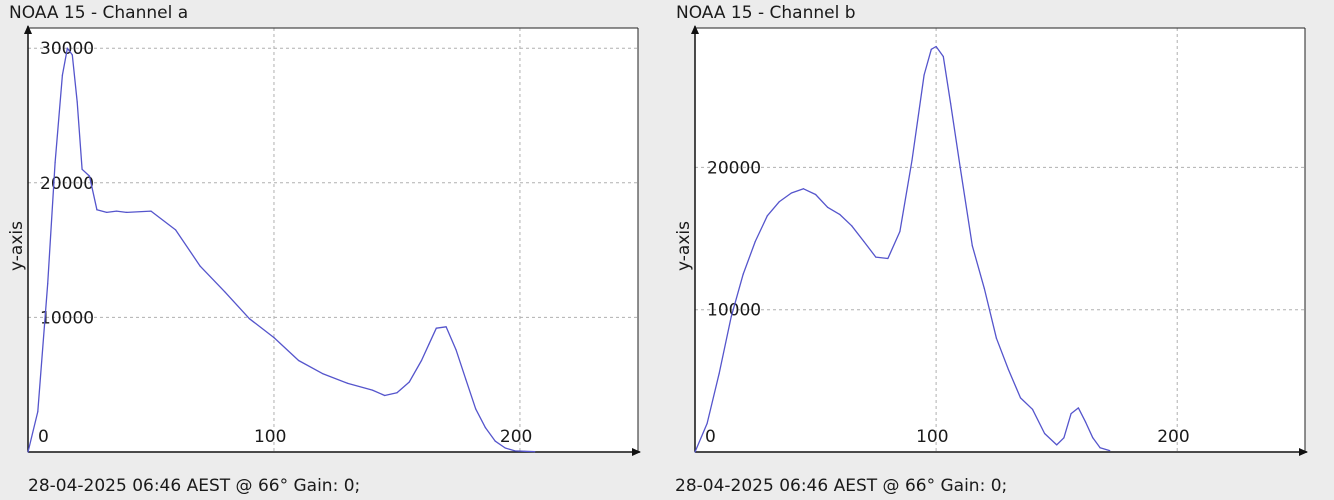 This screenshot has width=1334, height=500. Describe the element at coordinates (710, 437) in the screenshot. I see `x-tick-label: 0` at that location.